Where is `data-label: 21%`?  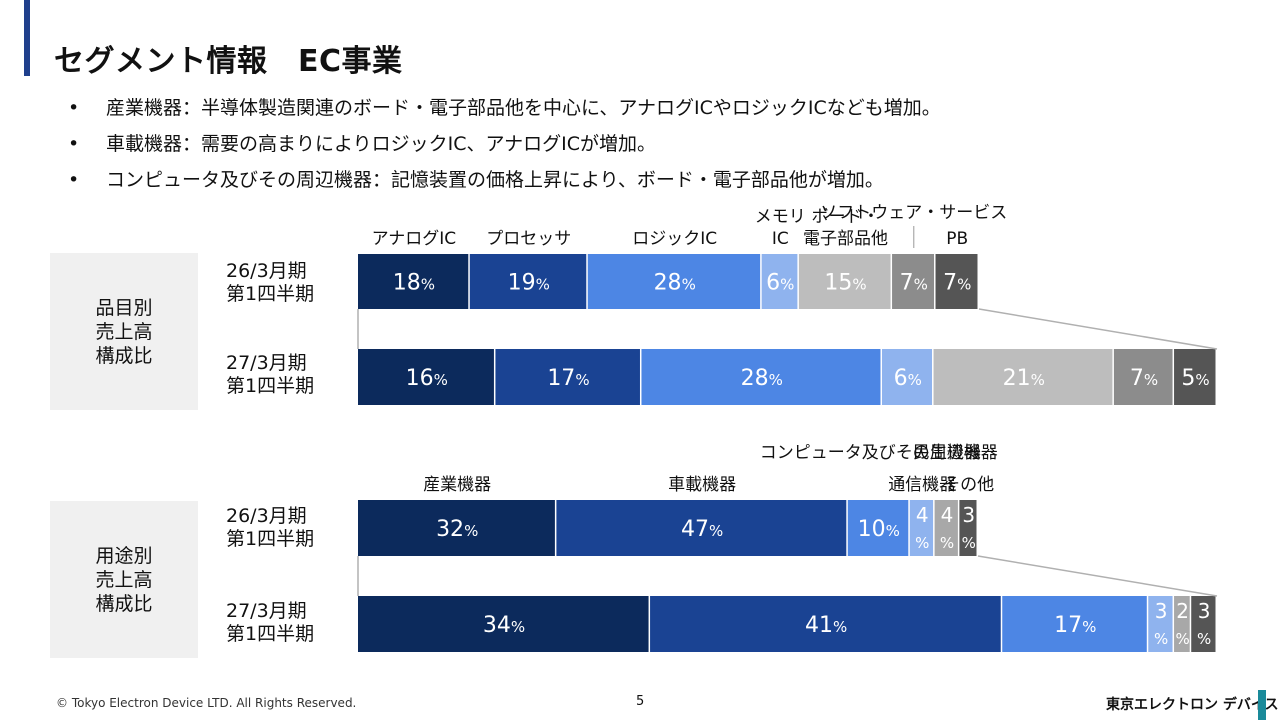
data-label: 21% is located at coordinates (1024, 378).